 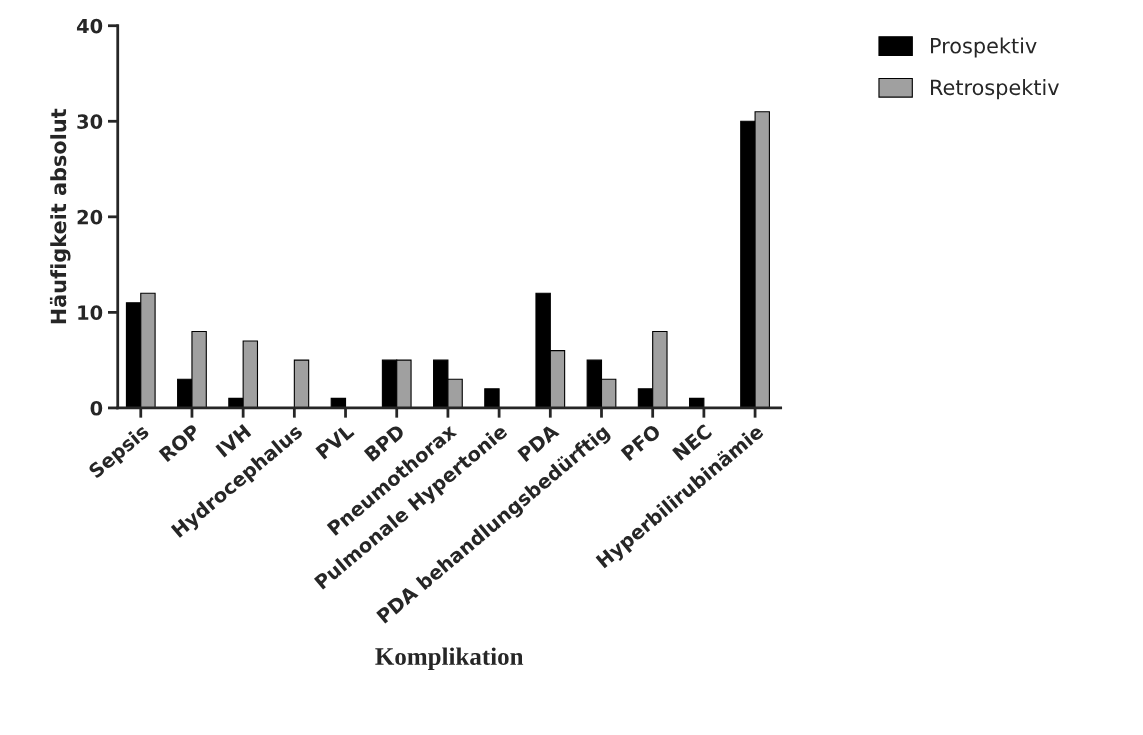 What do you see at coordinates (89, 26) in the screenshot?
I see `y-tick-label: 40` at bounding box center [89, 26].